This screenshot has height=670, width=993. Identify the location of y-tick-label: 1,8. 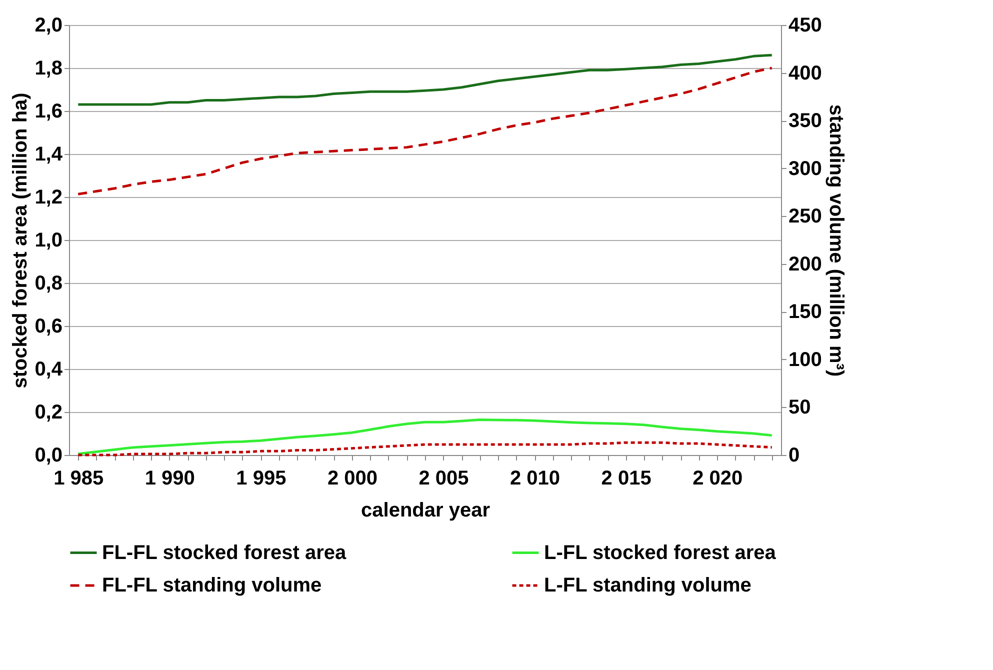
(48, 69).